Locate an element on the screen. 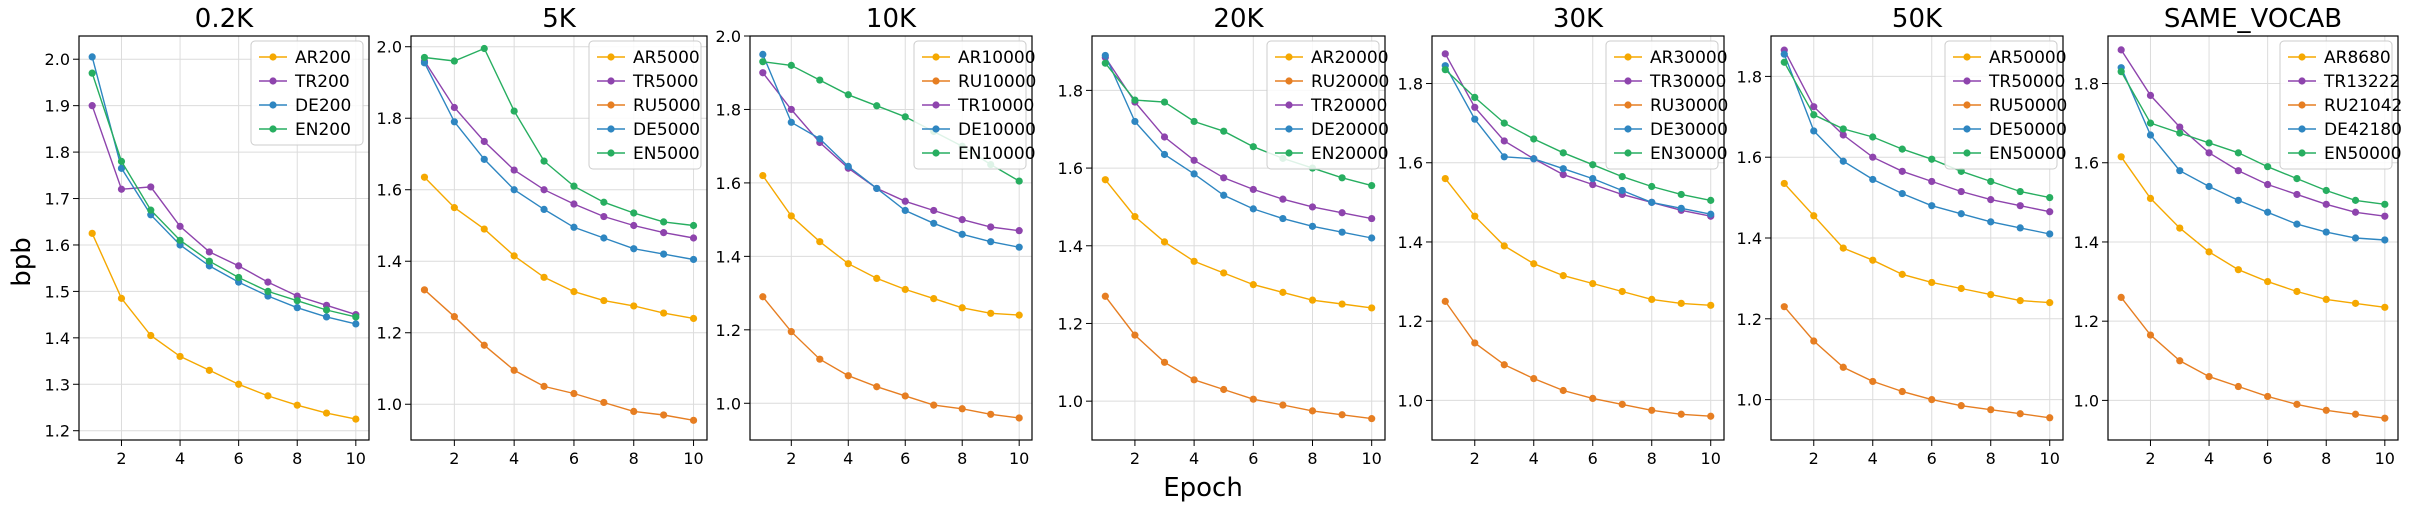 This screenshot has height=511, width=2411. data-point-AR200 is located at coordinates (151, 335).